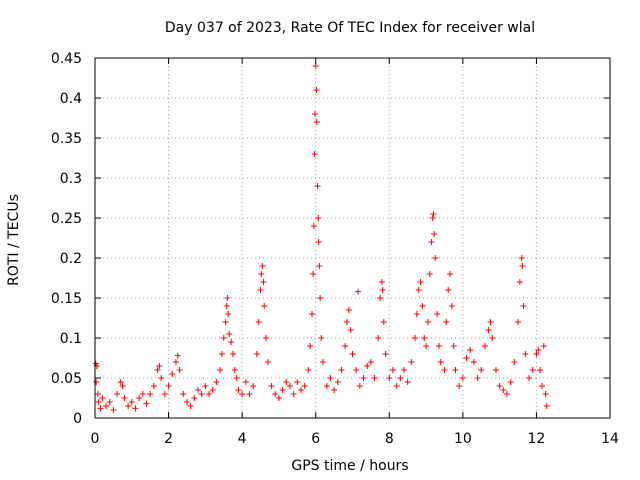 The width and height of the screenshot is (640, 480). What do you see at coordinates (463, 439) in the screenshot?
I see `x-tick-label: 10` at bounding box center [463, 439].